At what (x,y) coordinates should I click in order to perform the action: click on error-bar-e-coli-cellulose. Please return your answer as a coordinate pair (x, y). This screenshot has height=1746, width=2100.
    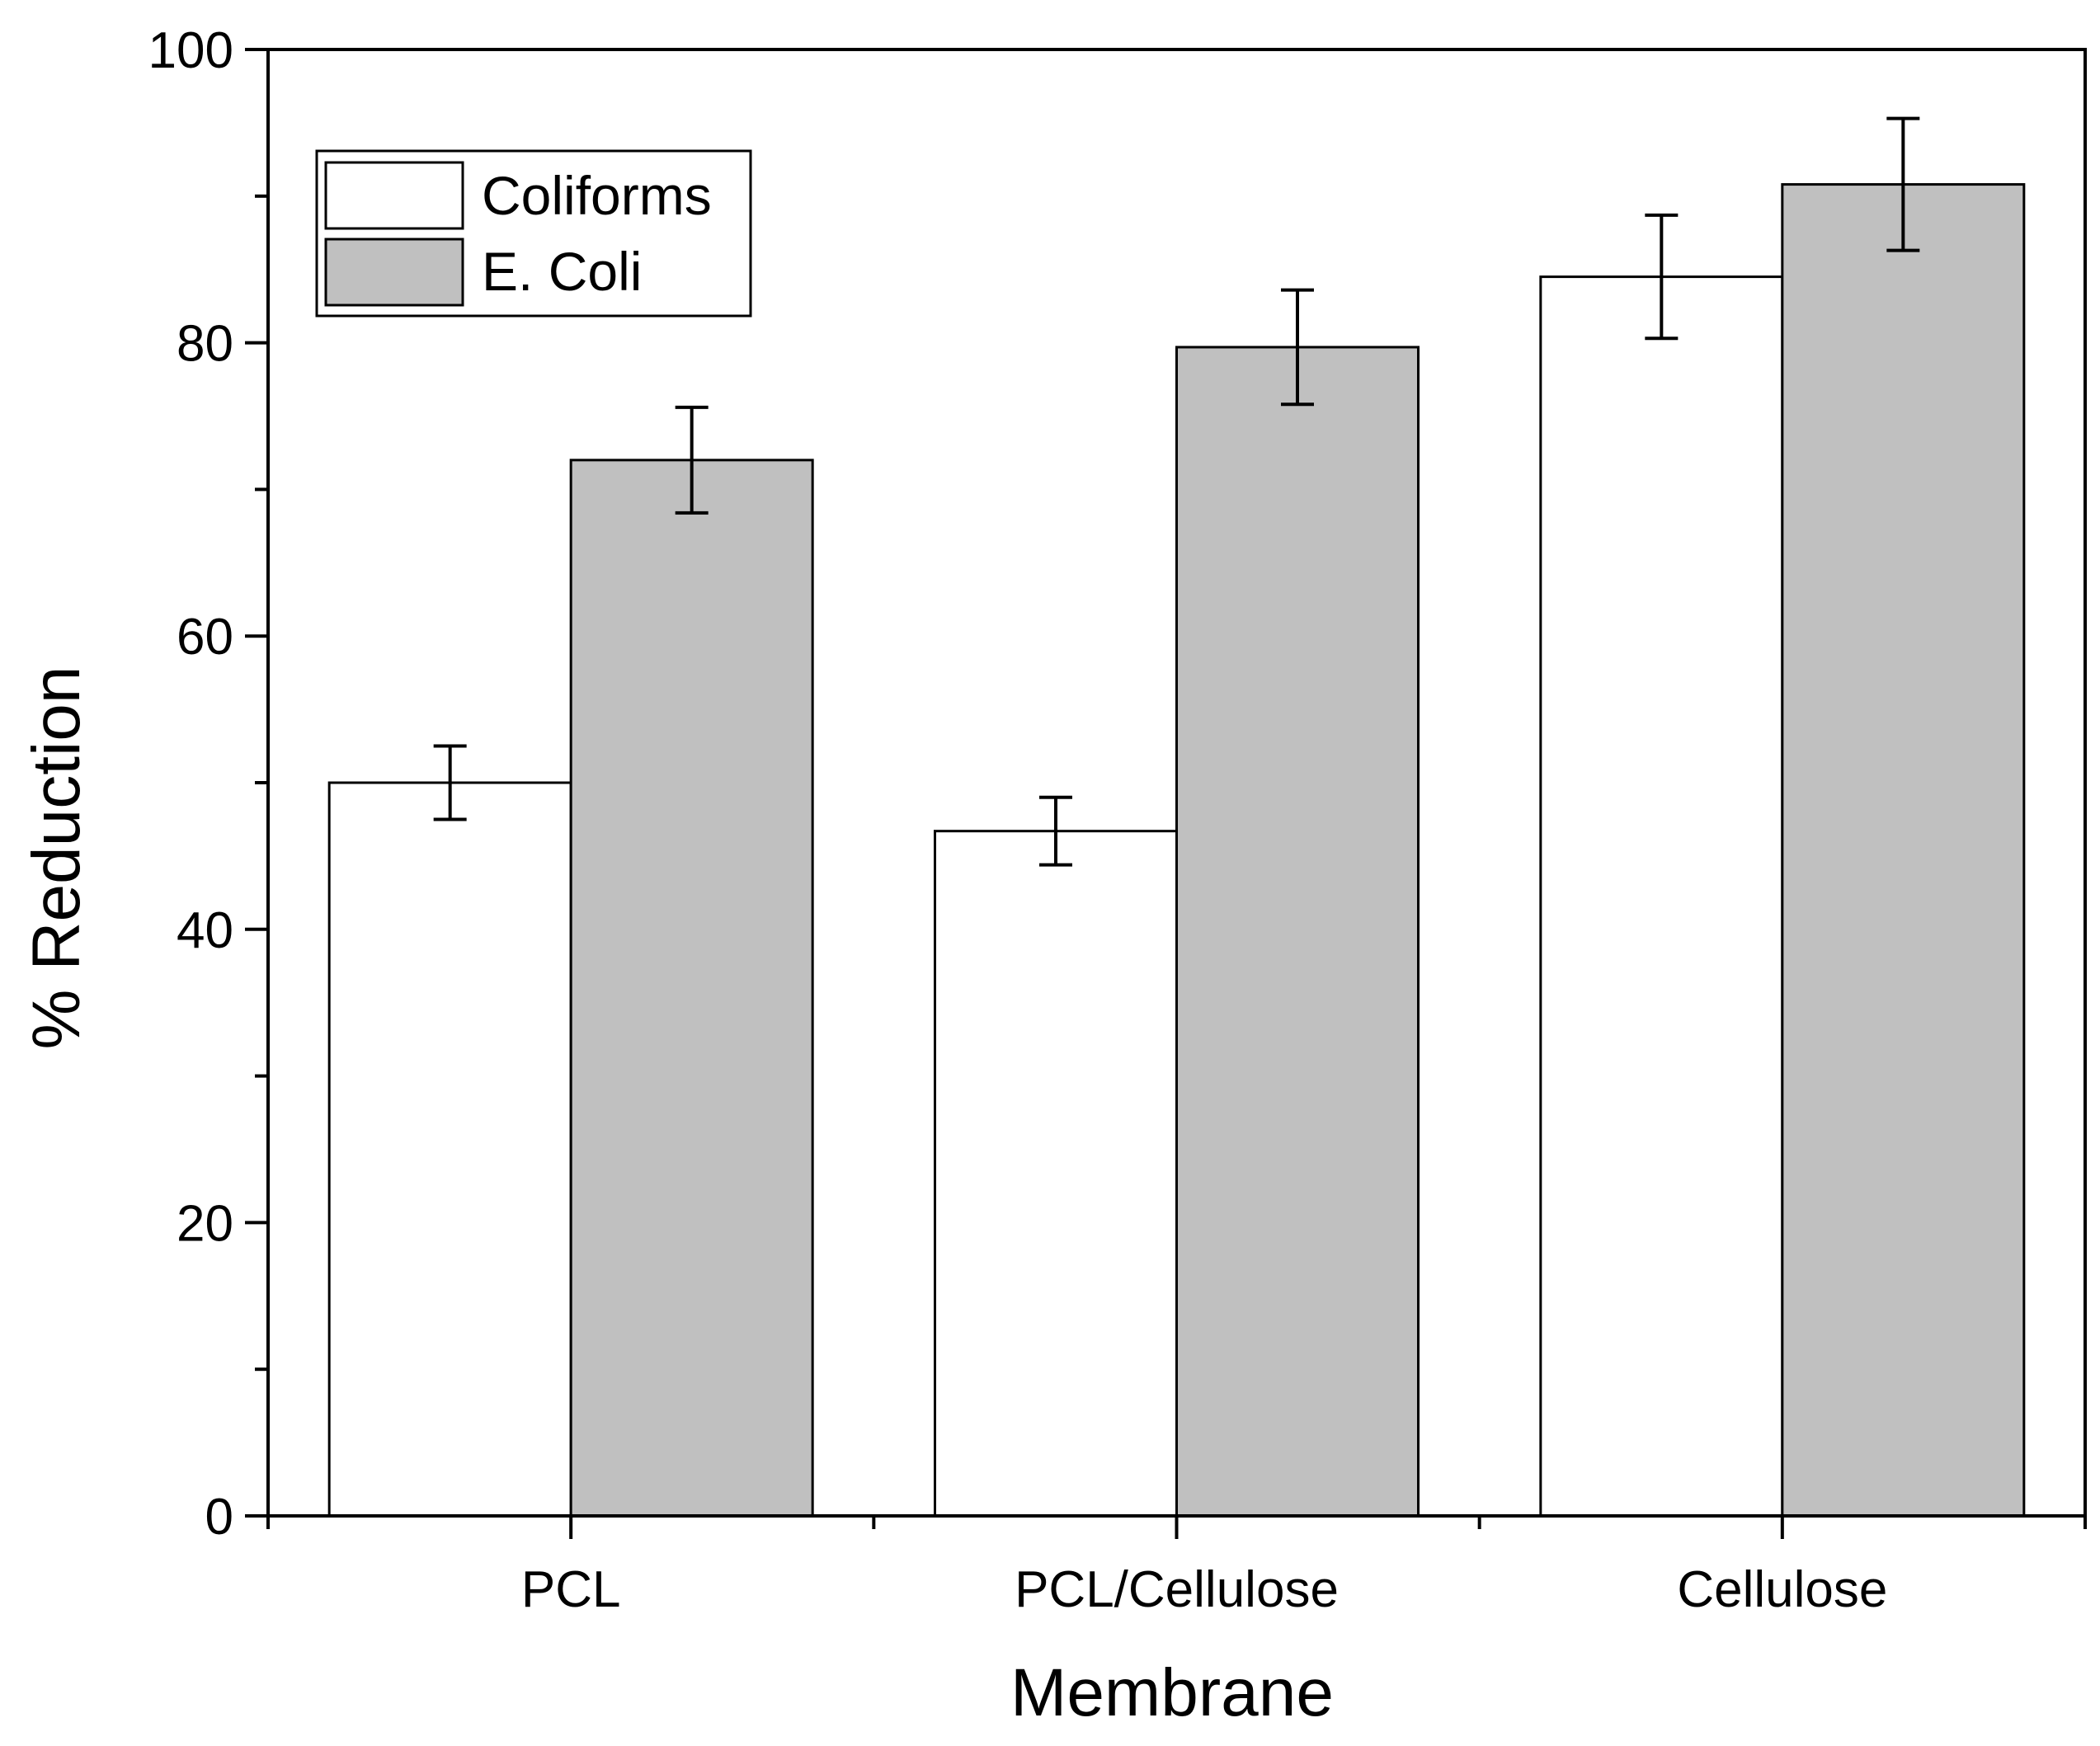
    Looking at the image, I should click on (1903, 184).